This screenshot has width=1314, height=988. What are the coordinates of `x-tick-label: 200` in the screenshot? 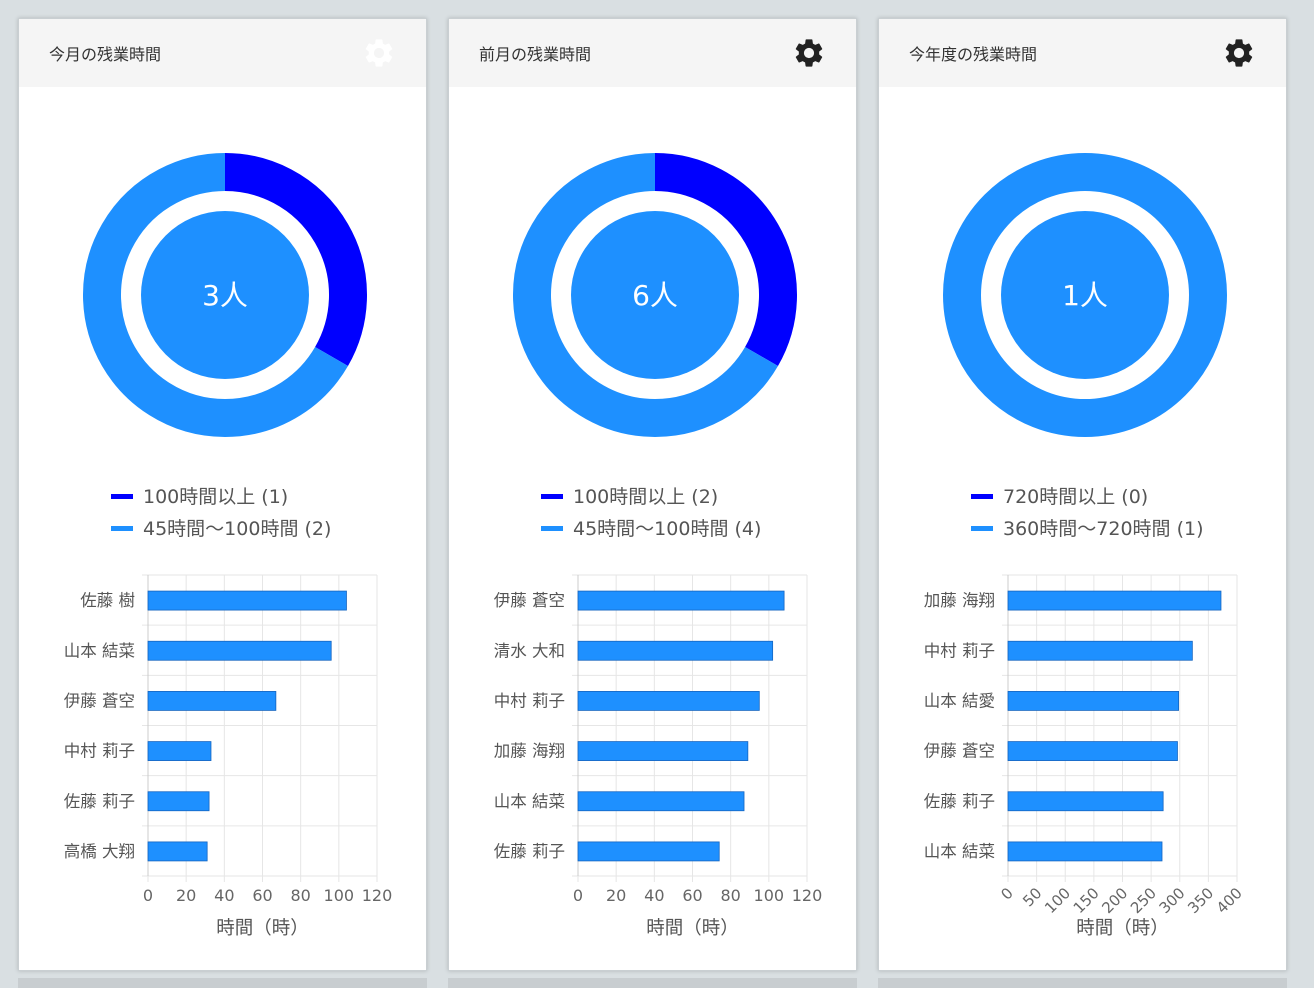 It's located at (1114, 900).